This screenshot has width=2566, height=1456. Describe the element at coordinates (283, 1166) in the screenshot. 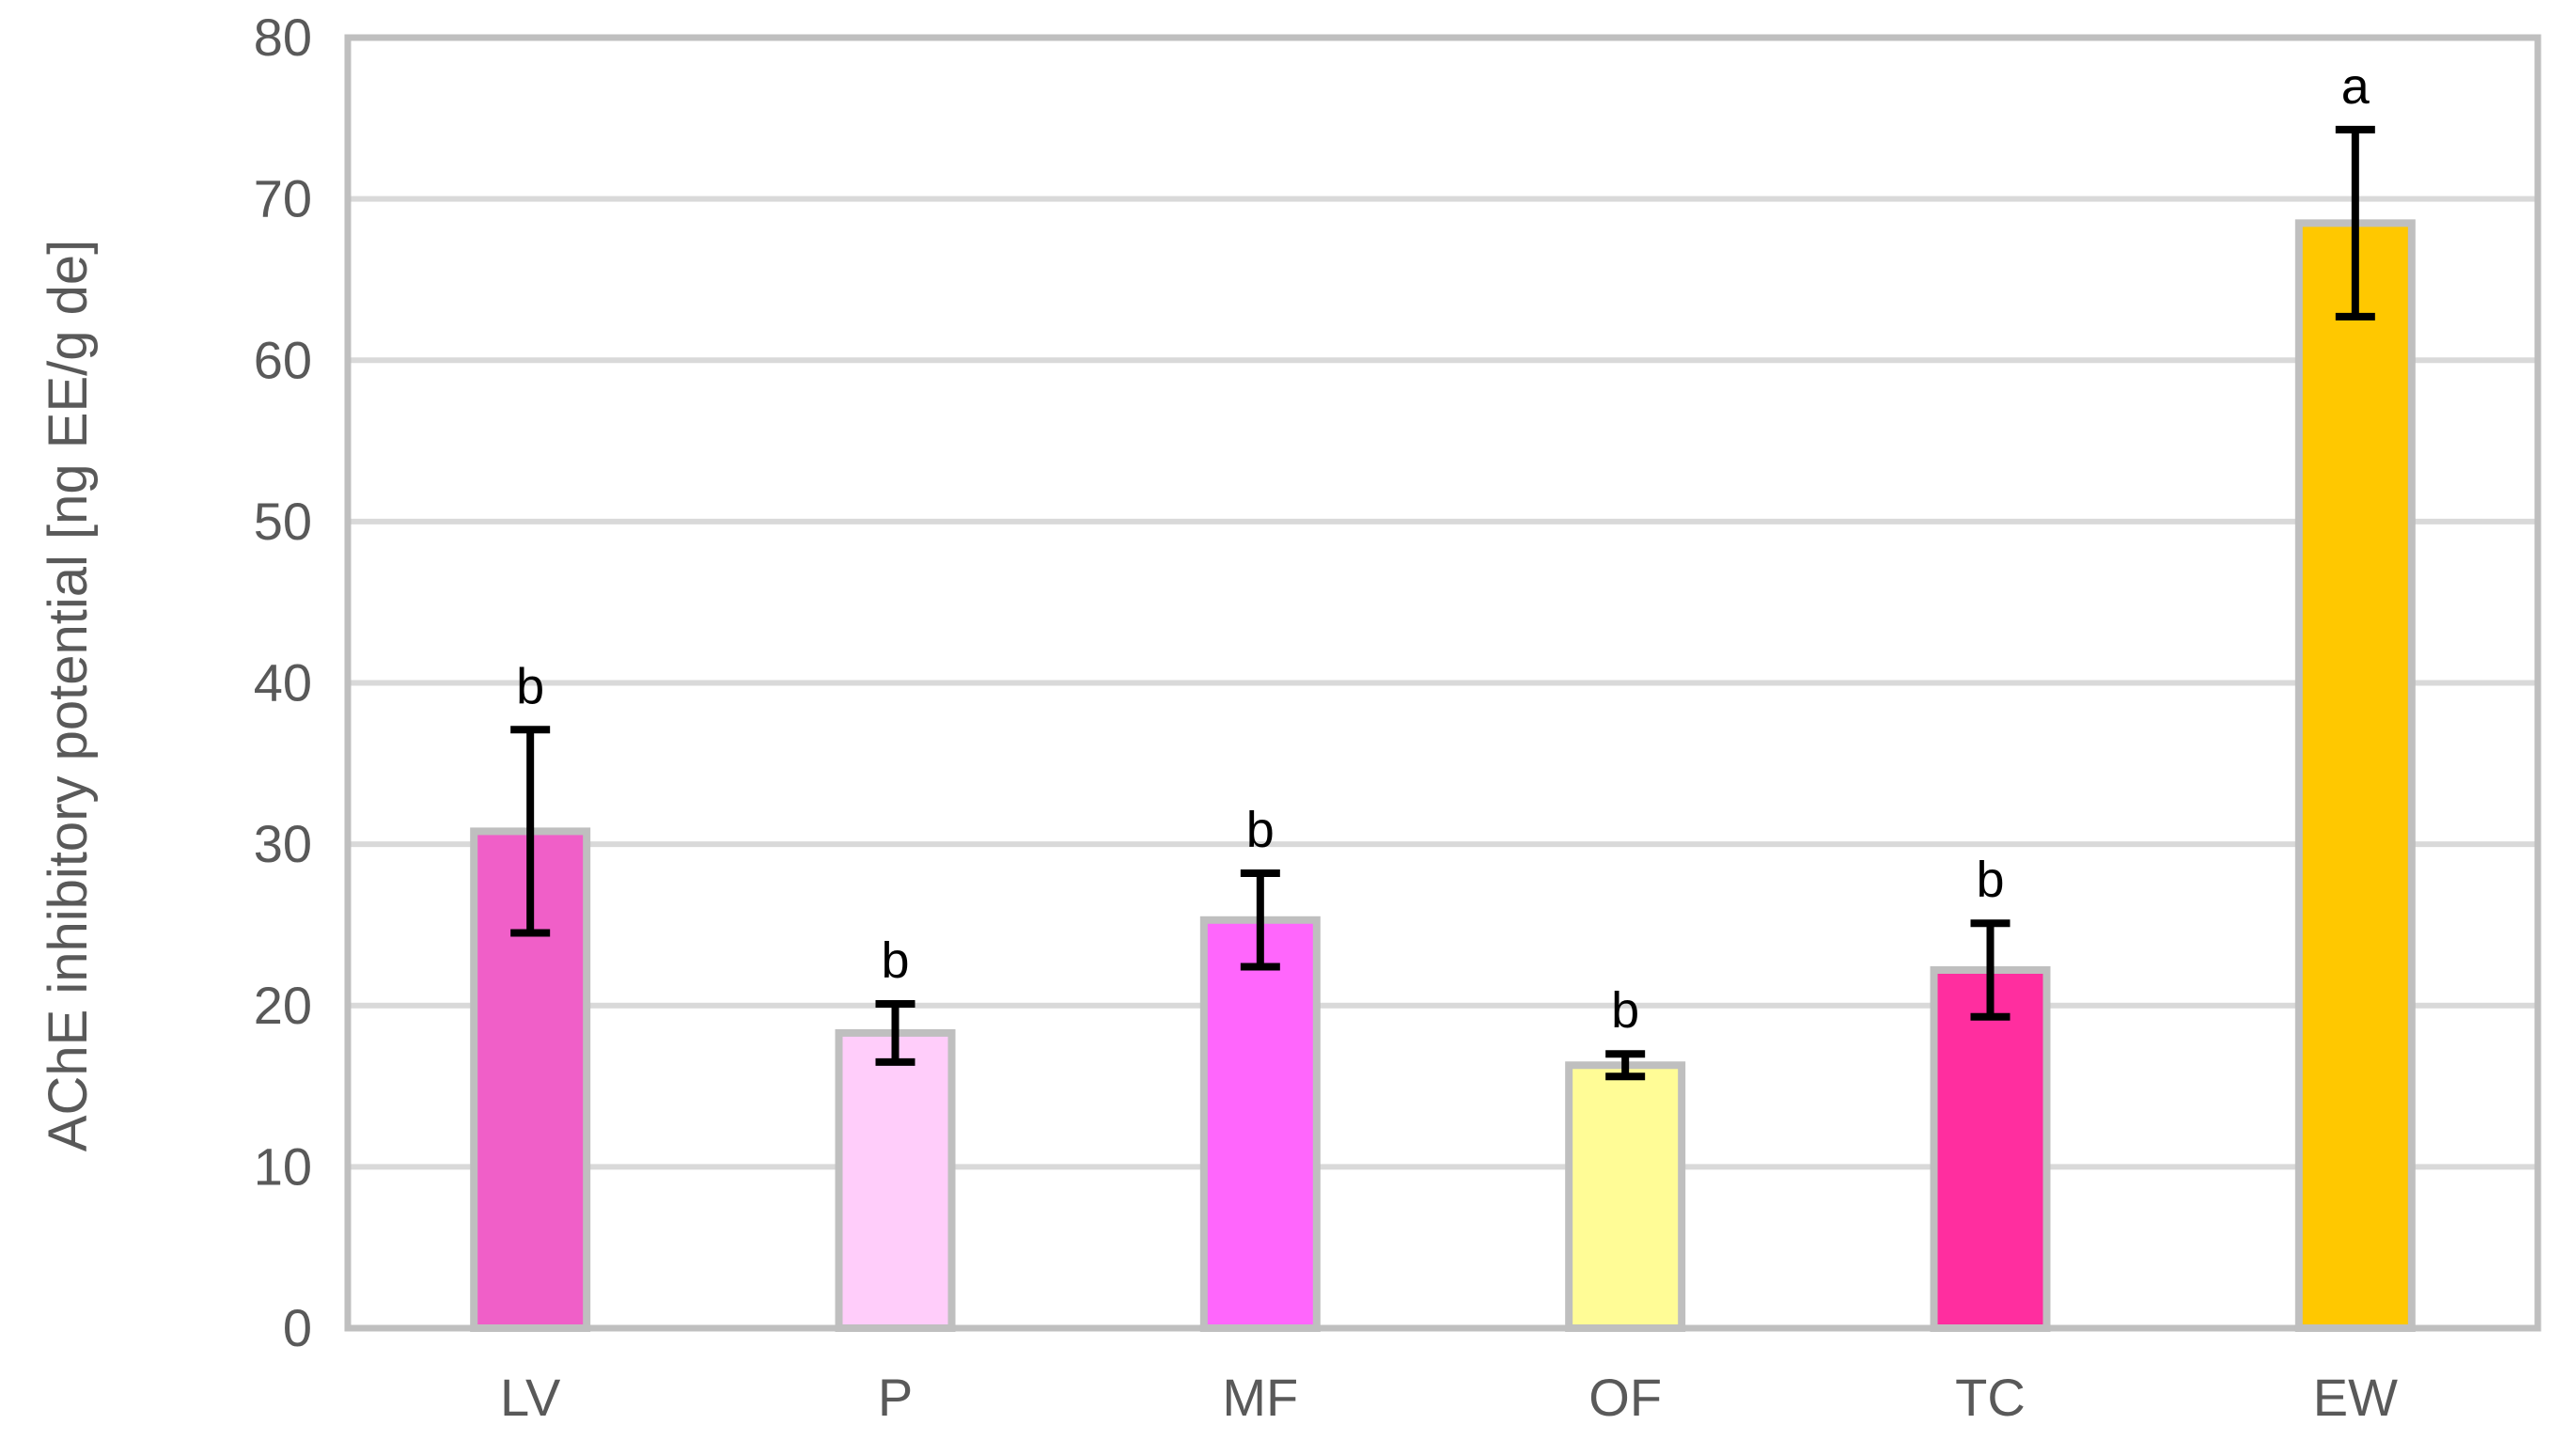

I see `y-tick-label: 10` at that location.